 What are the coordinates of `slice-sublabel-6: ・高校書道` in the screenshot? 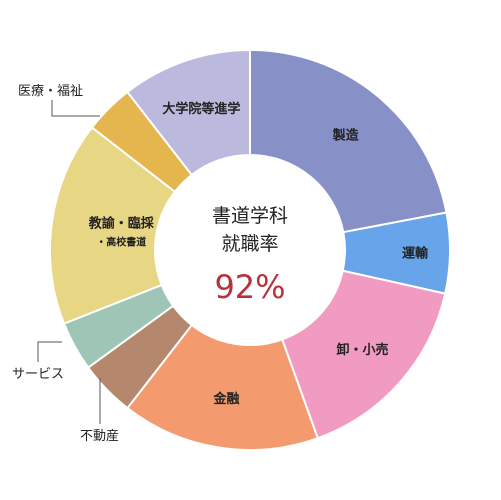 It's located at (121, 242).